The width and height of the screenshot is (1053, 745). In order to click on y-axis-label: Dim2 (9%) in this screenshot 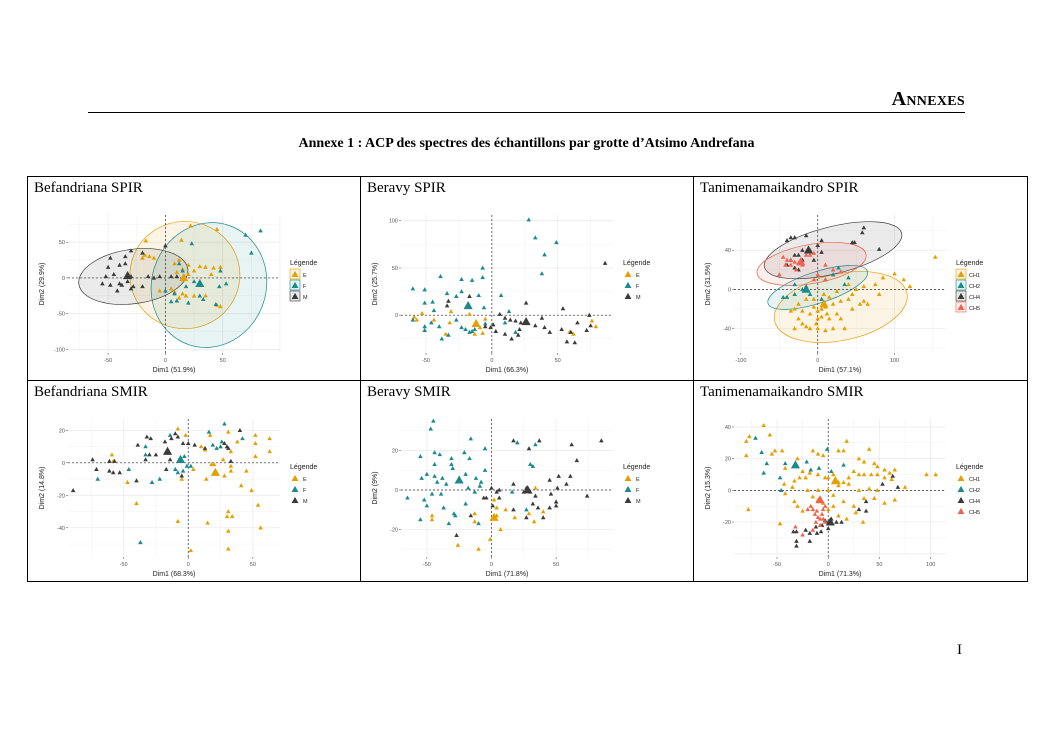, I will do `click(375, 487)`.